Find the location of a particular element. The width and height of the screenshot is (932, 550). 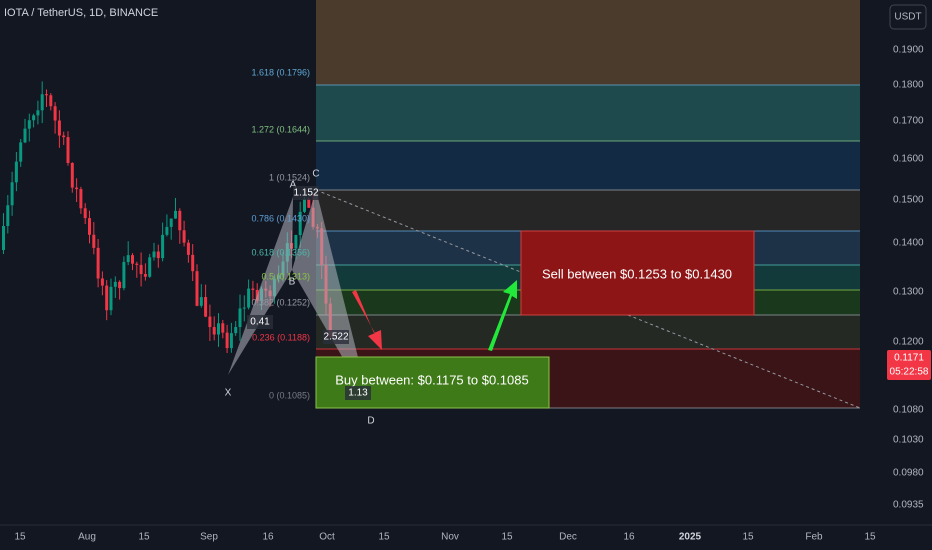

price-label: 0.1700 is located at coordinates (908, 121).